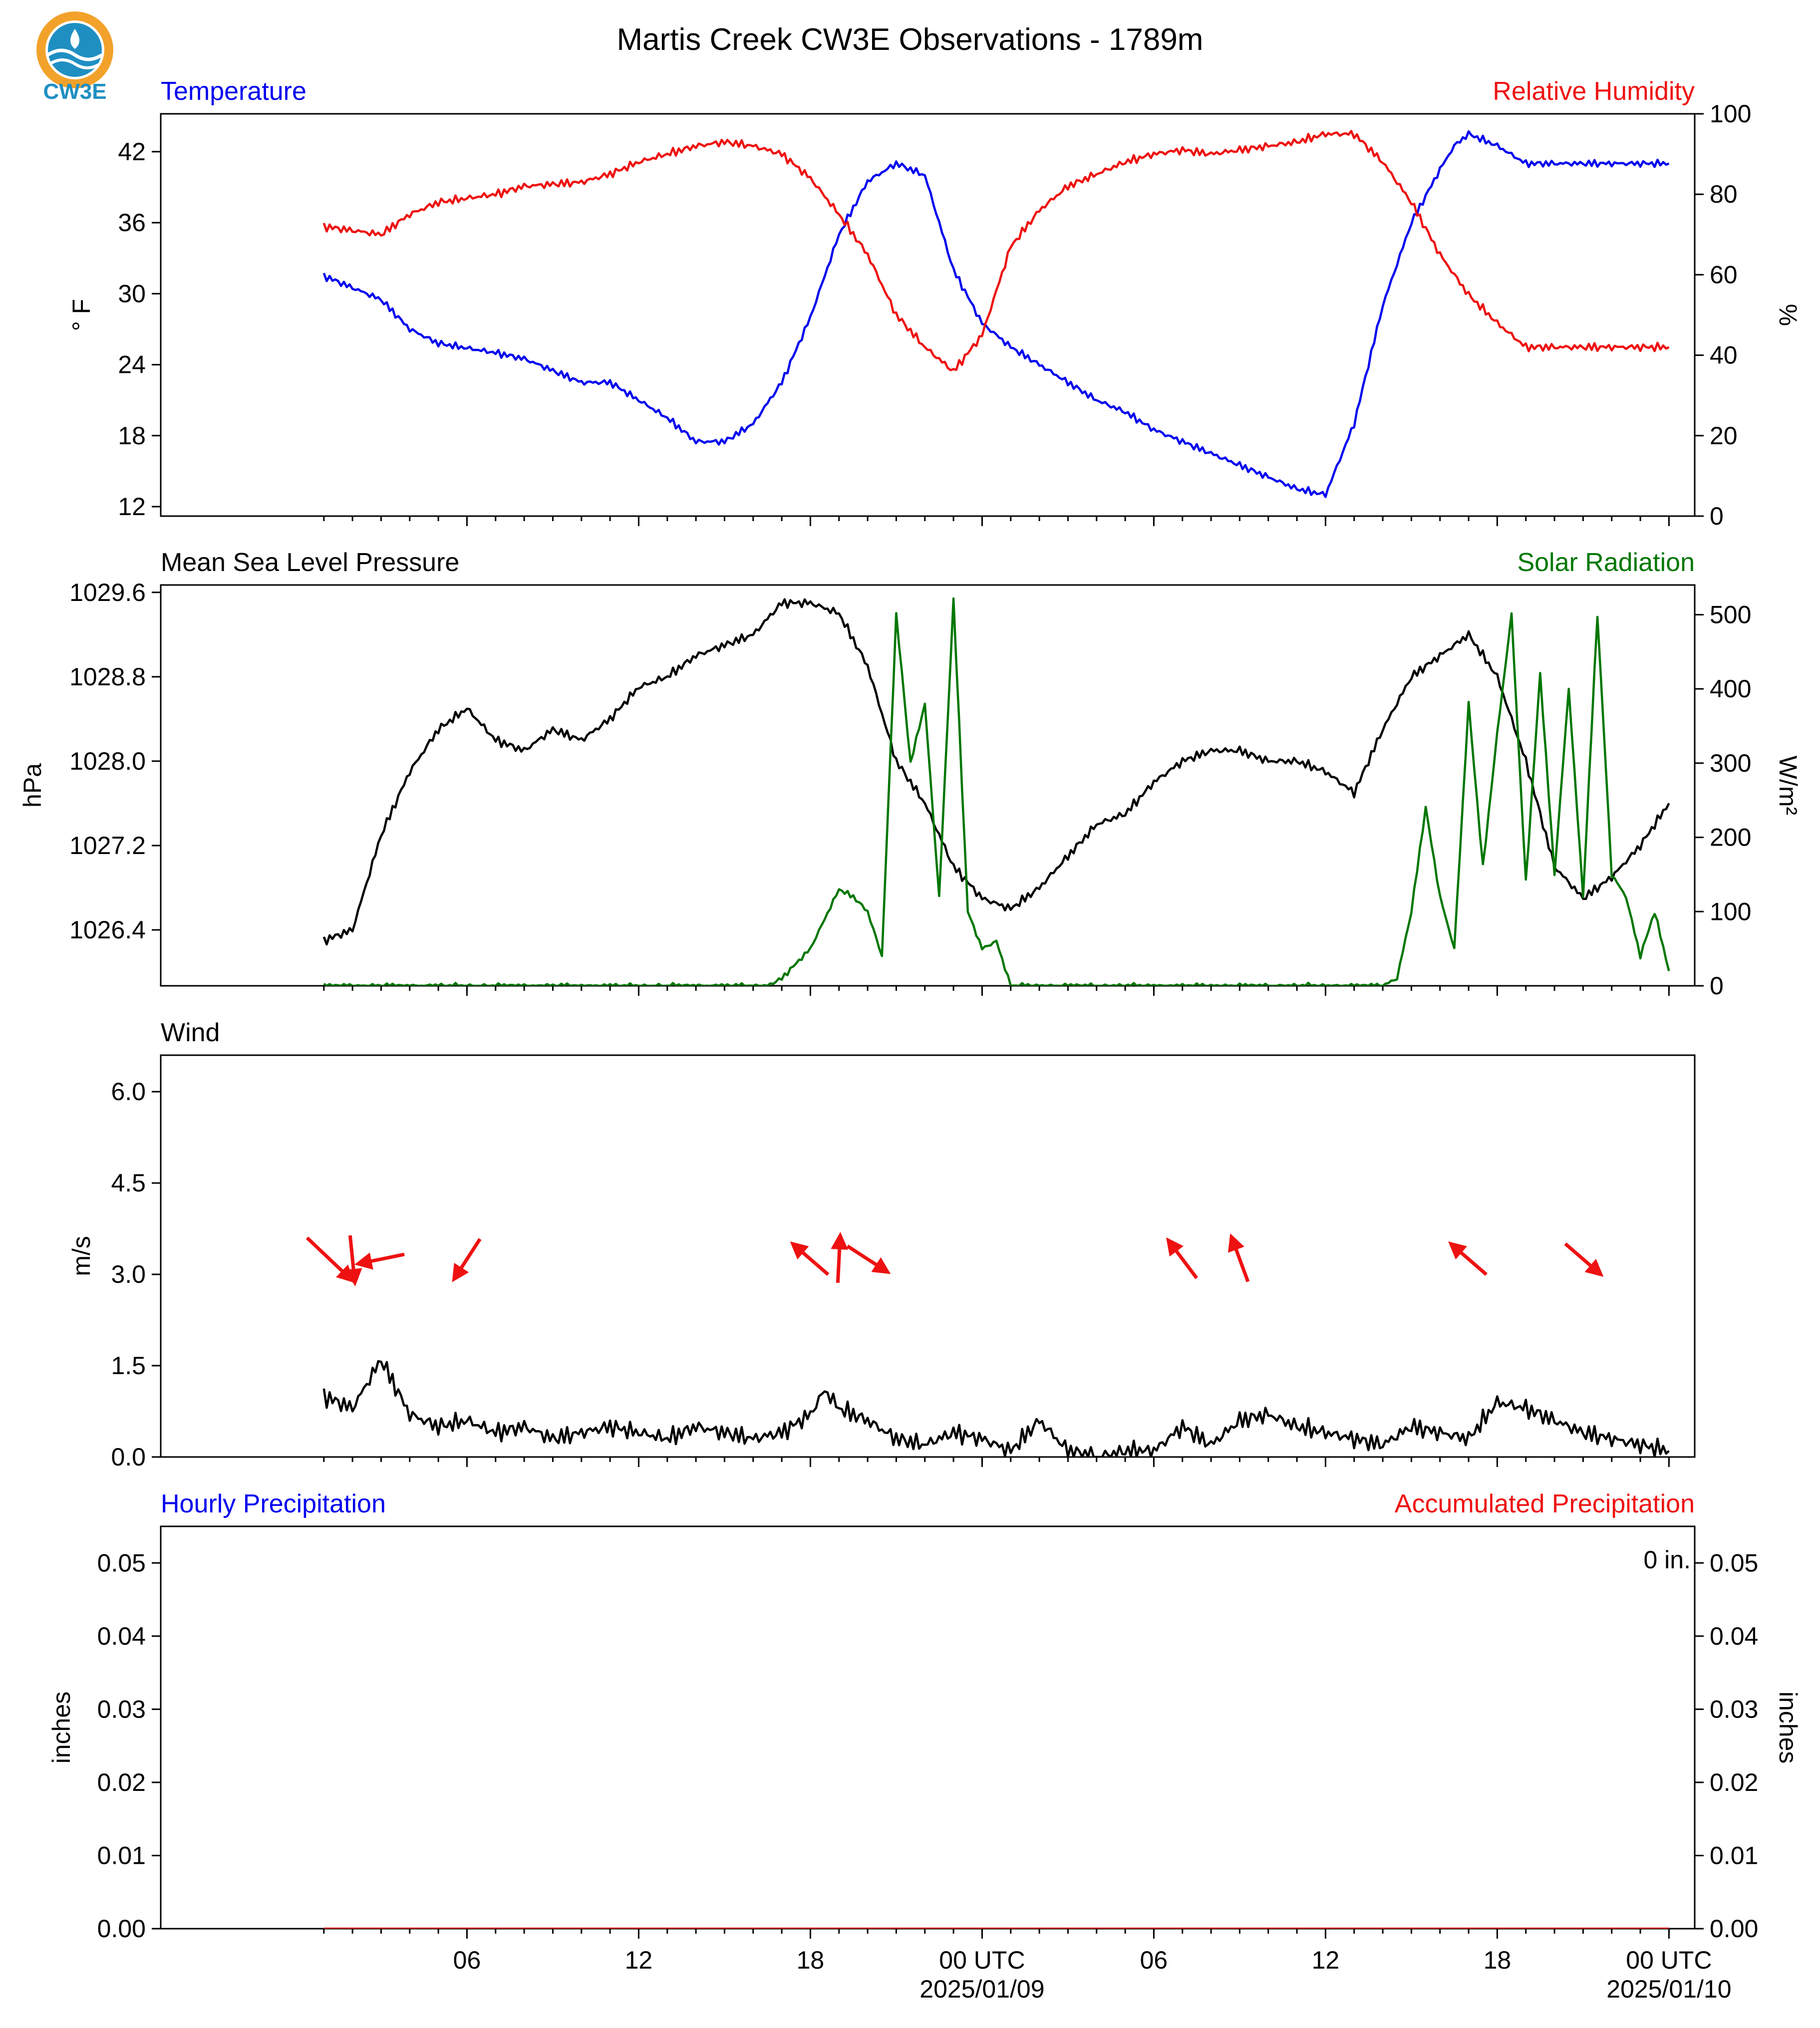 This screenshot has width=1820, height=2028. I want to click on y2-axis-label: %, so click(1788, 315).